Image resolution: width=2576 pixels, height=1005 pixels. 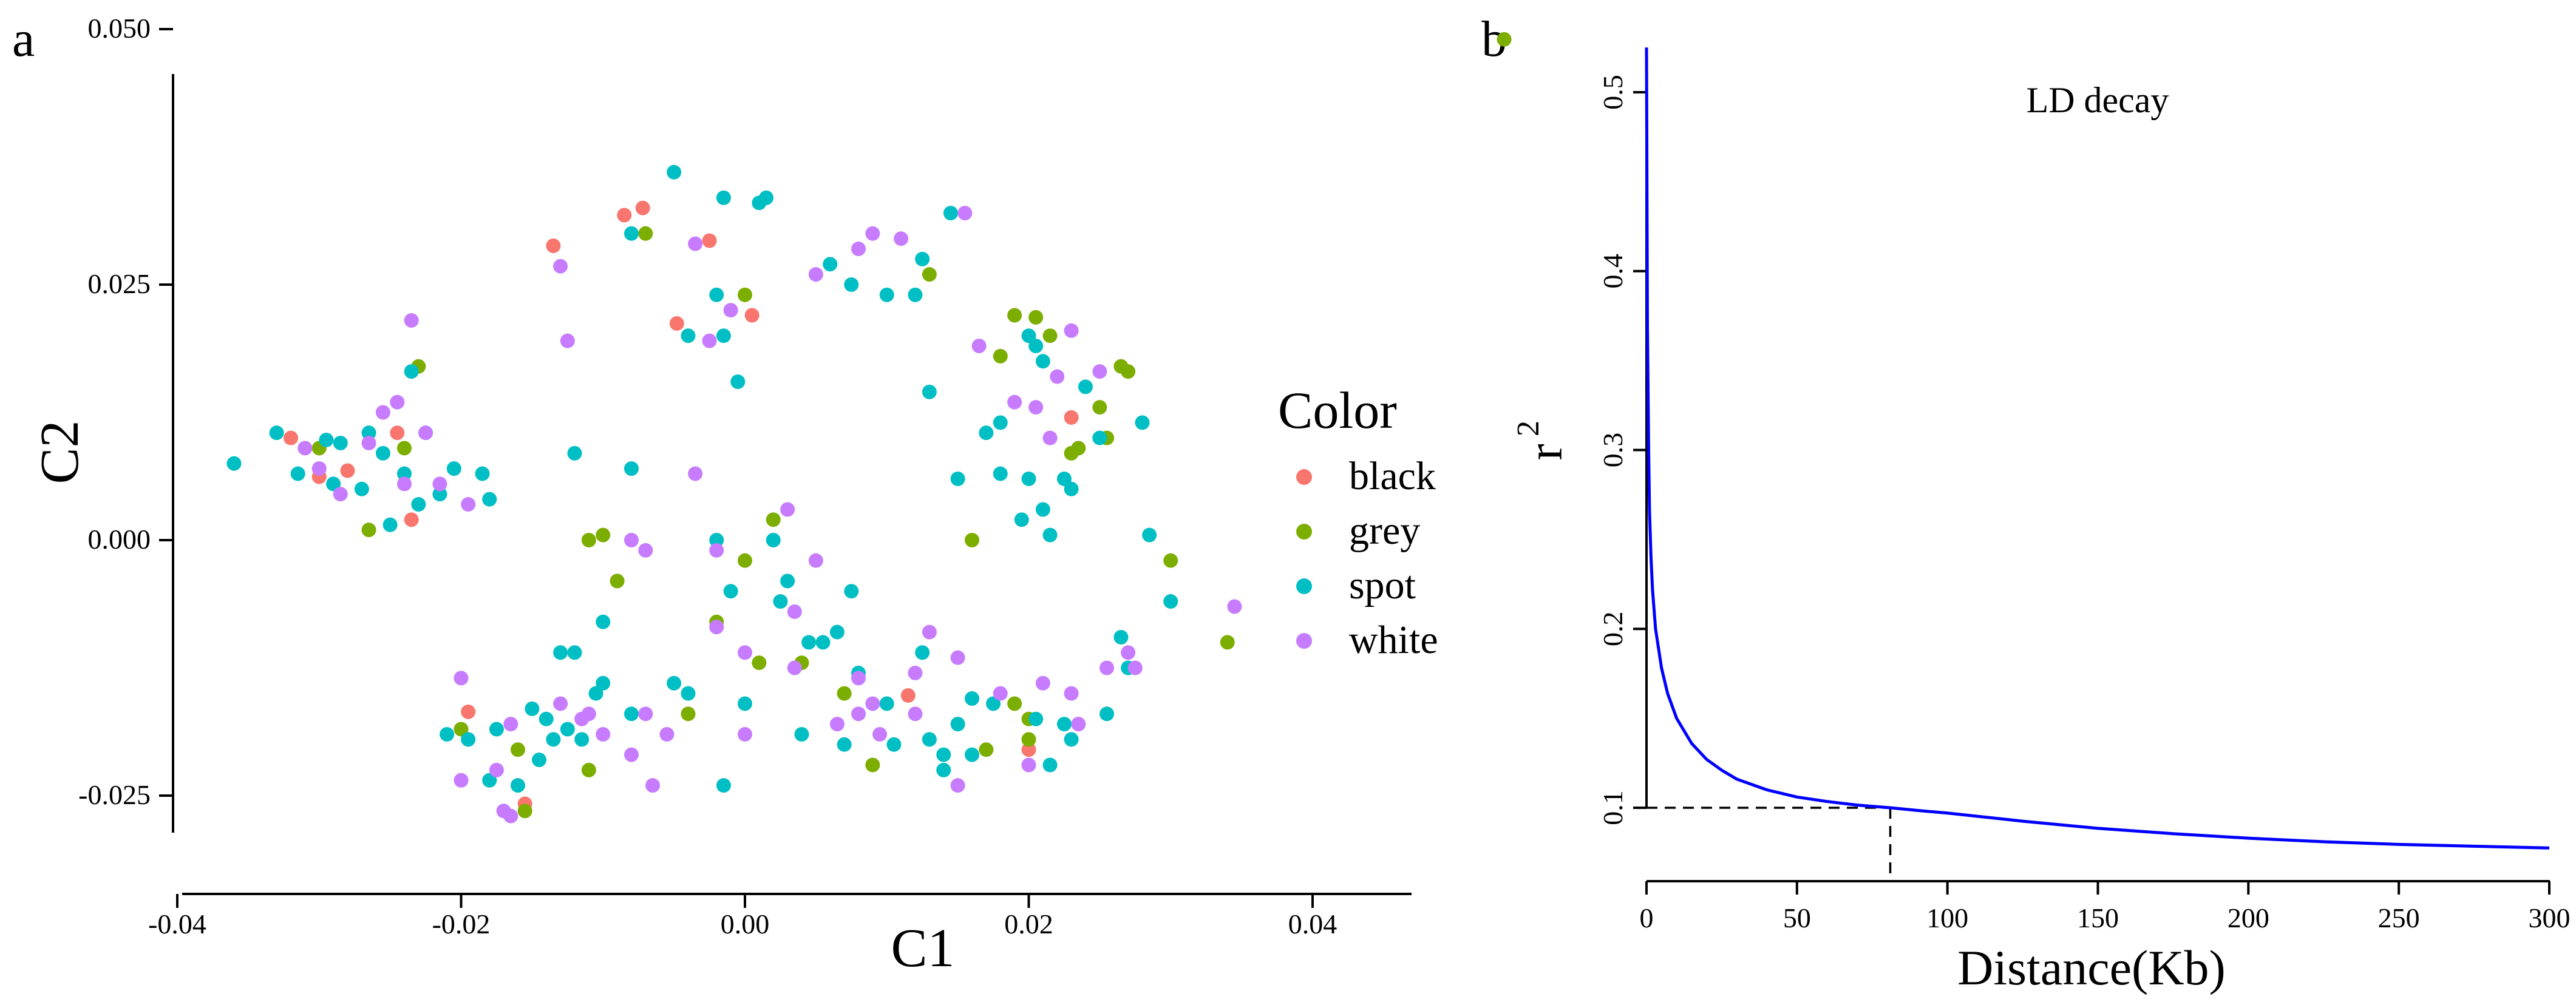 What do you see at coordinates (126, 423) in the screenshot?
I see `scatter-y-axis: -0.025 0.000 0.025 0.050` at bounding box center [126, 423].